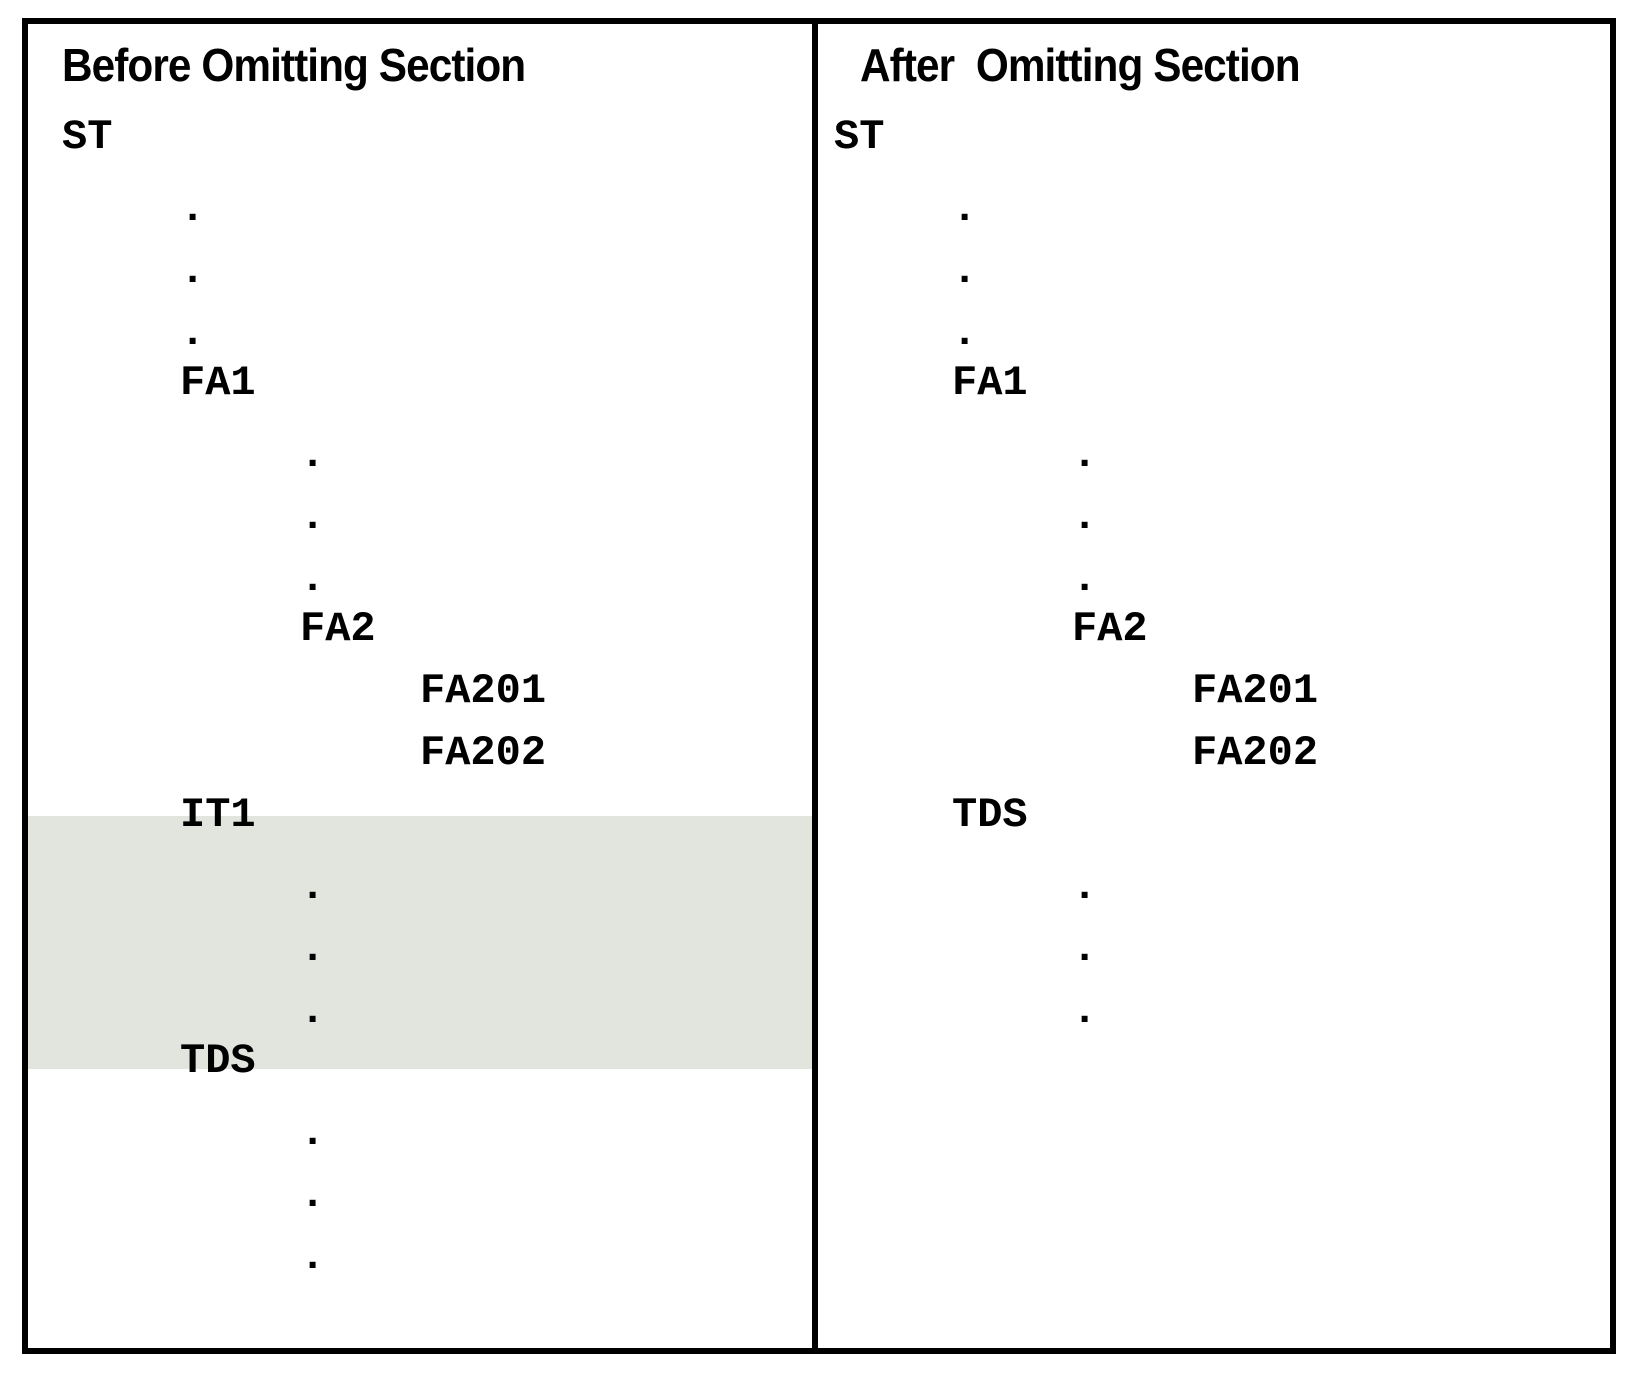 The image size is (1631, 1373). What do you see at coordinates (1080, 65) in the screenshot?
I see `after-title: After Omitting Section` at bounding box center [1080, 65].